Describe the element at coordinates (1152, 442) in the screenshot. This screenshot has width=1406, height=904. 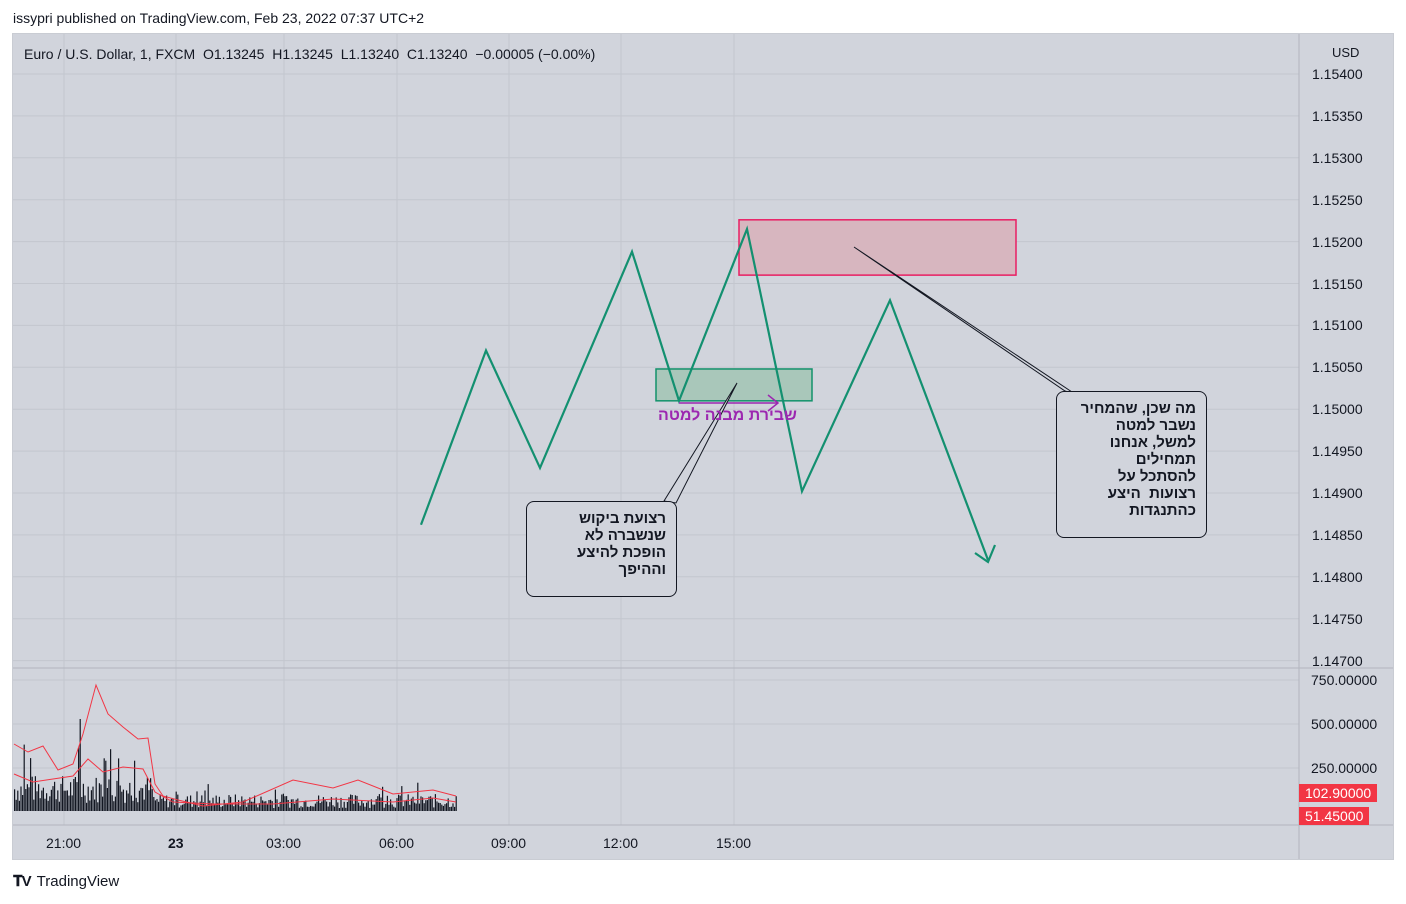
I see `callout-right-line: למשל, אנחנו` at that location.